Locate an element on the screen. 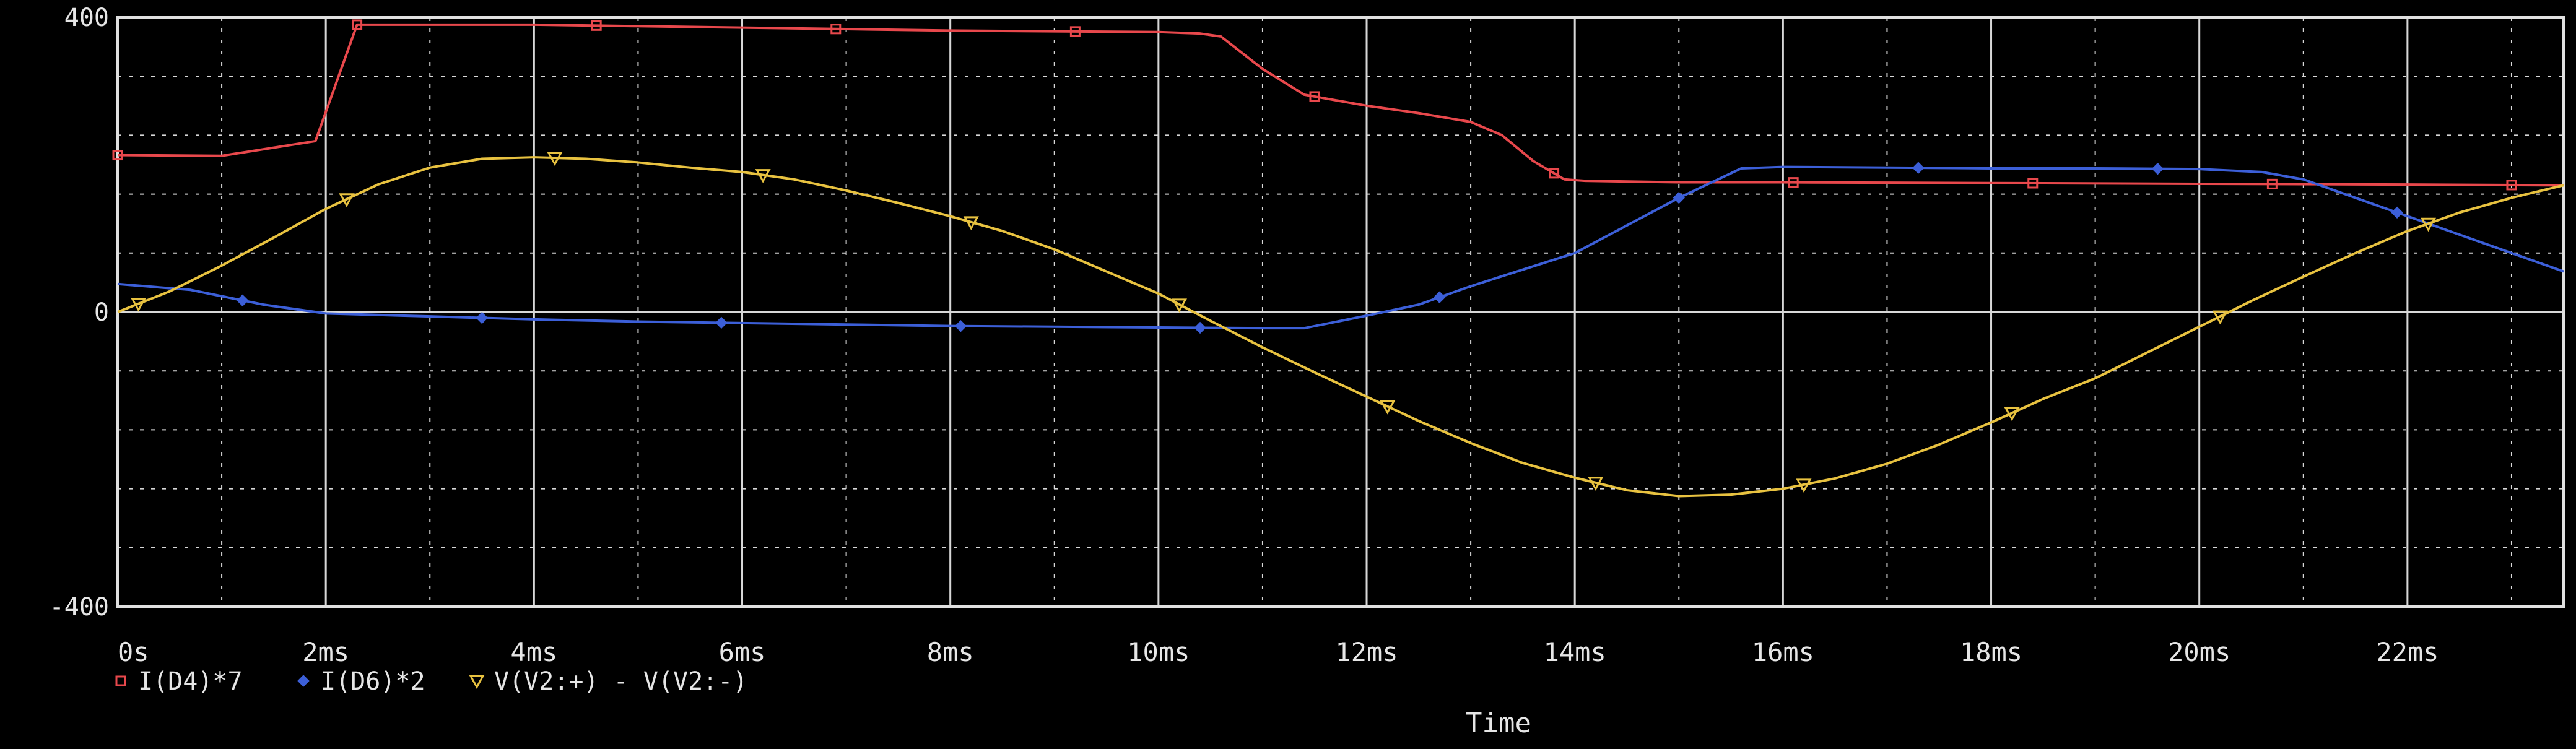 Image resolution: width=2576 pixels, height=749 pixels. x-tick-label: 20ms is located at coordinates (2199, 652).